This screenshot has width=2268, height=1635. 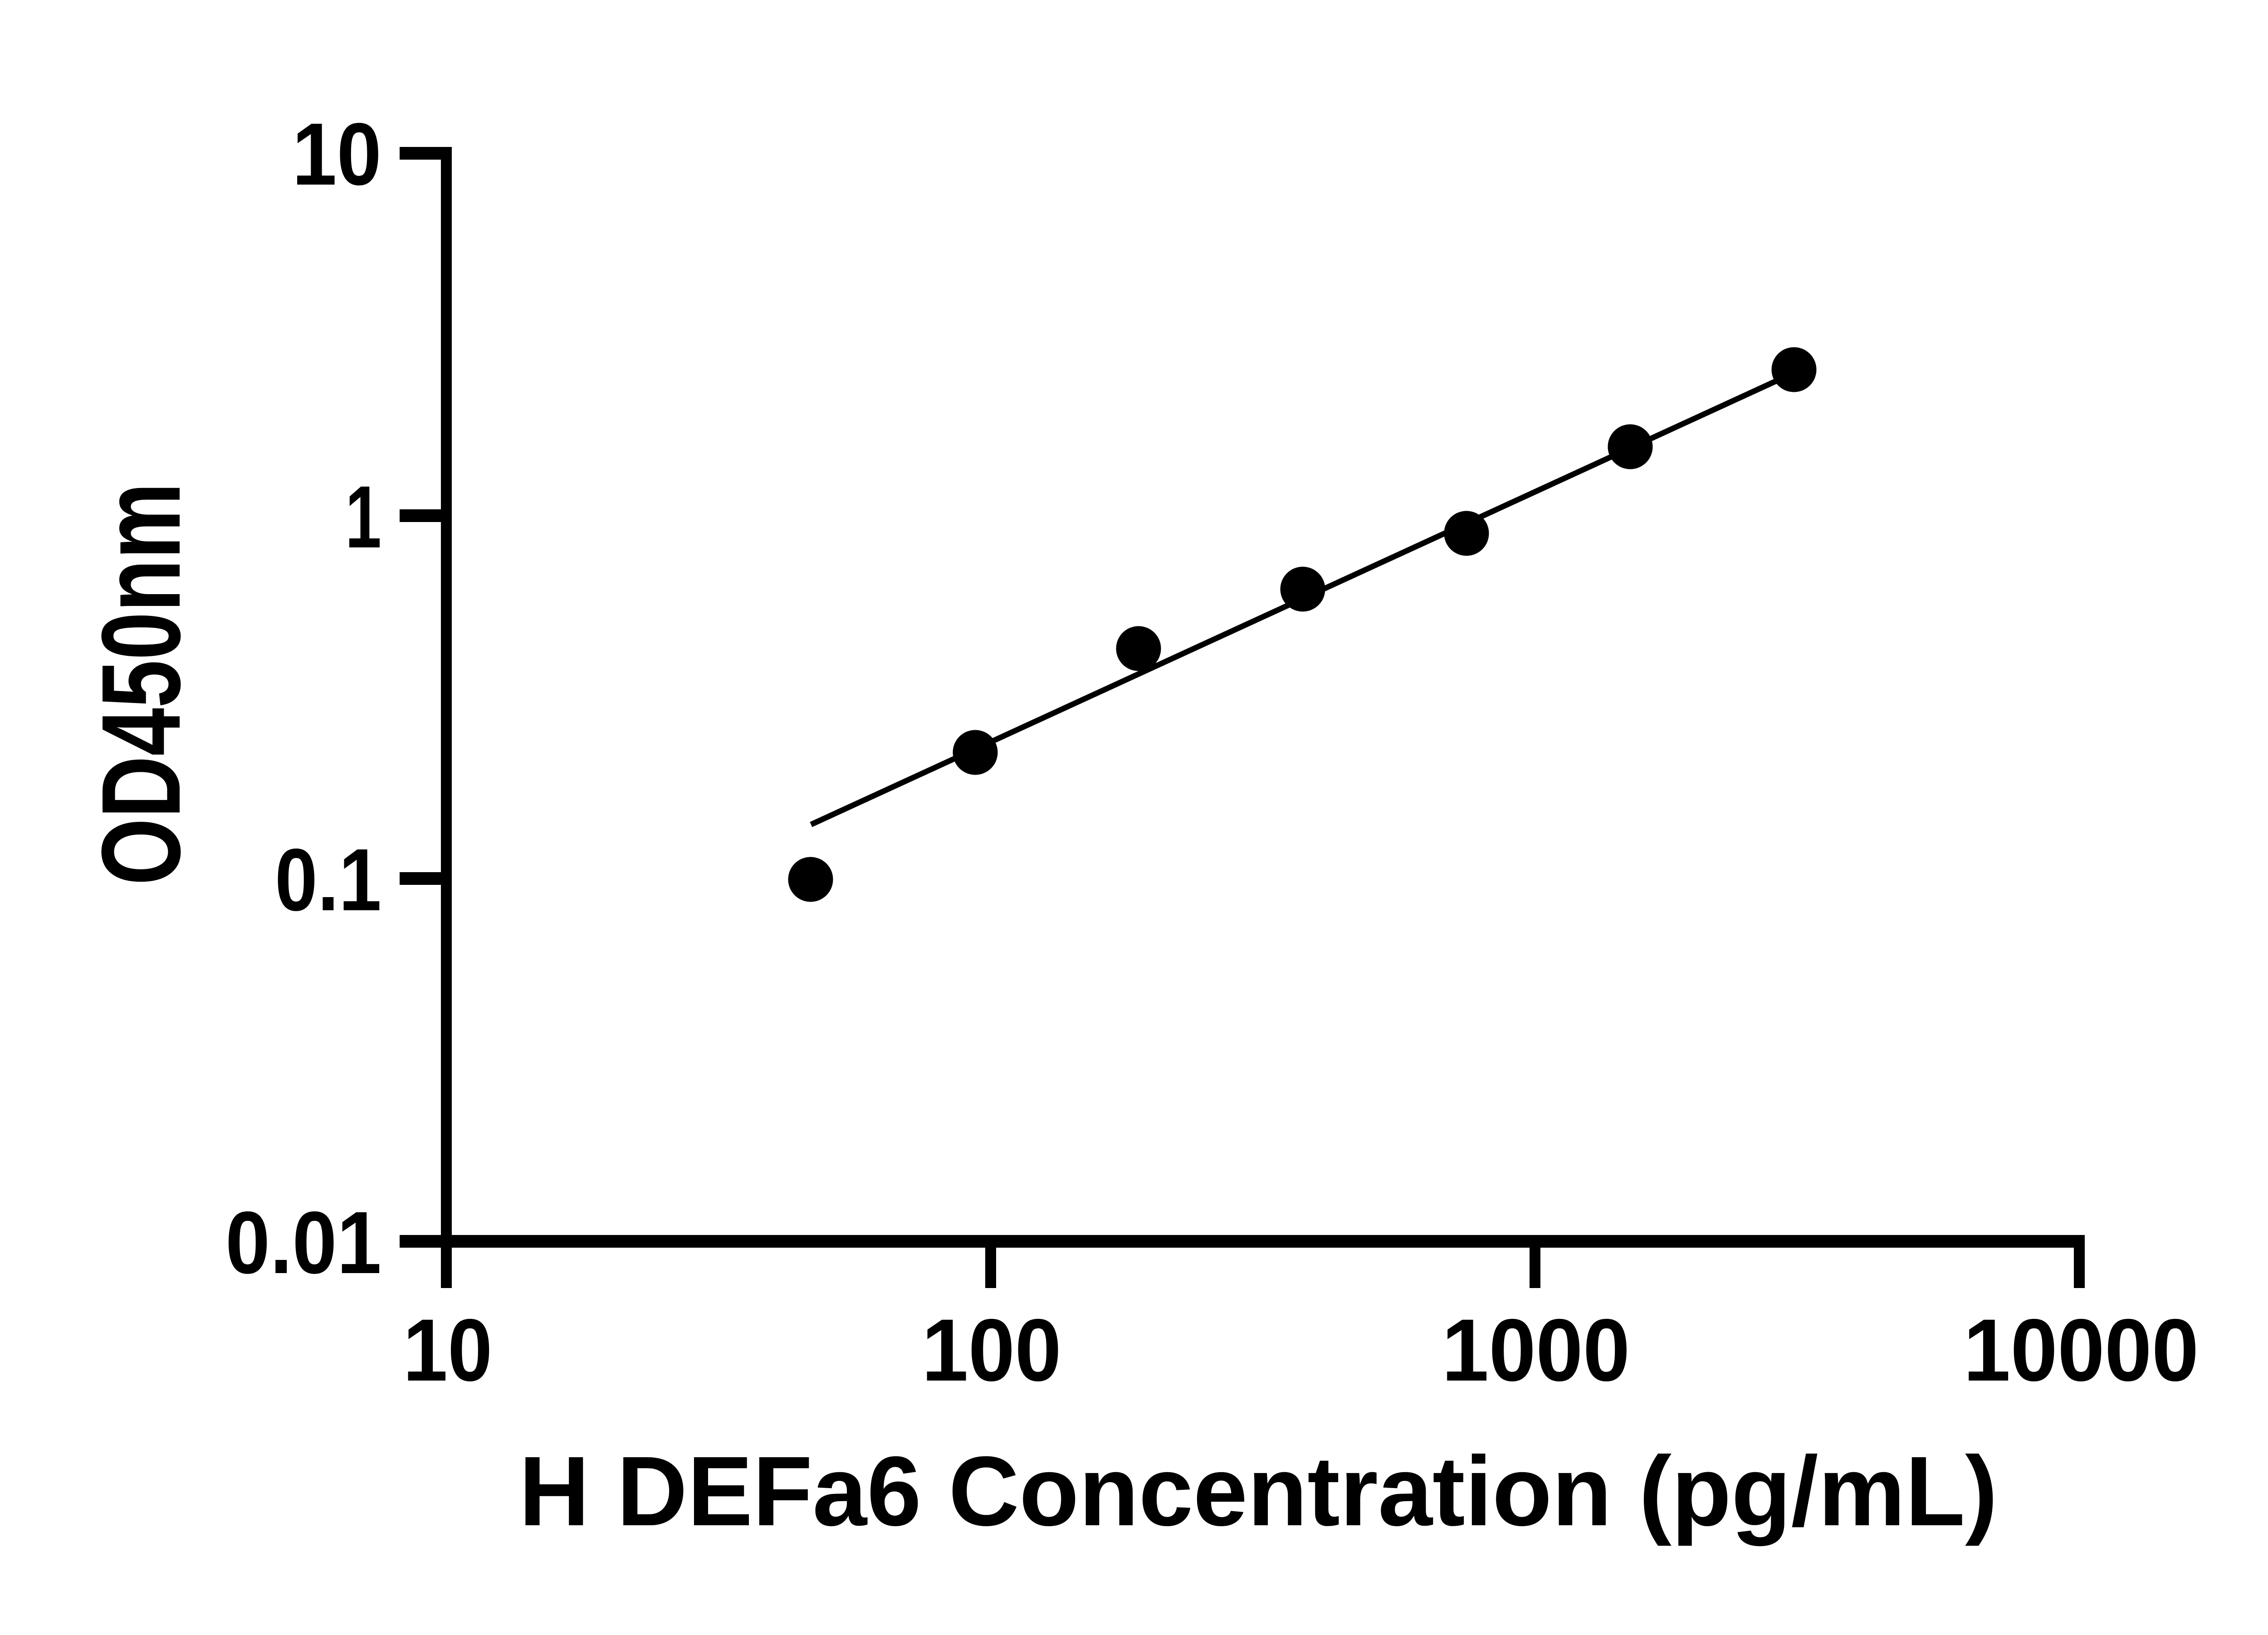 What do you see at coordinates (1536, 1351) in the screenshot?
I see `svg-text: 1000` at bounding box center [1536, 1351].